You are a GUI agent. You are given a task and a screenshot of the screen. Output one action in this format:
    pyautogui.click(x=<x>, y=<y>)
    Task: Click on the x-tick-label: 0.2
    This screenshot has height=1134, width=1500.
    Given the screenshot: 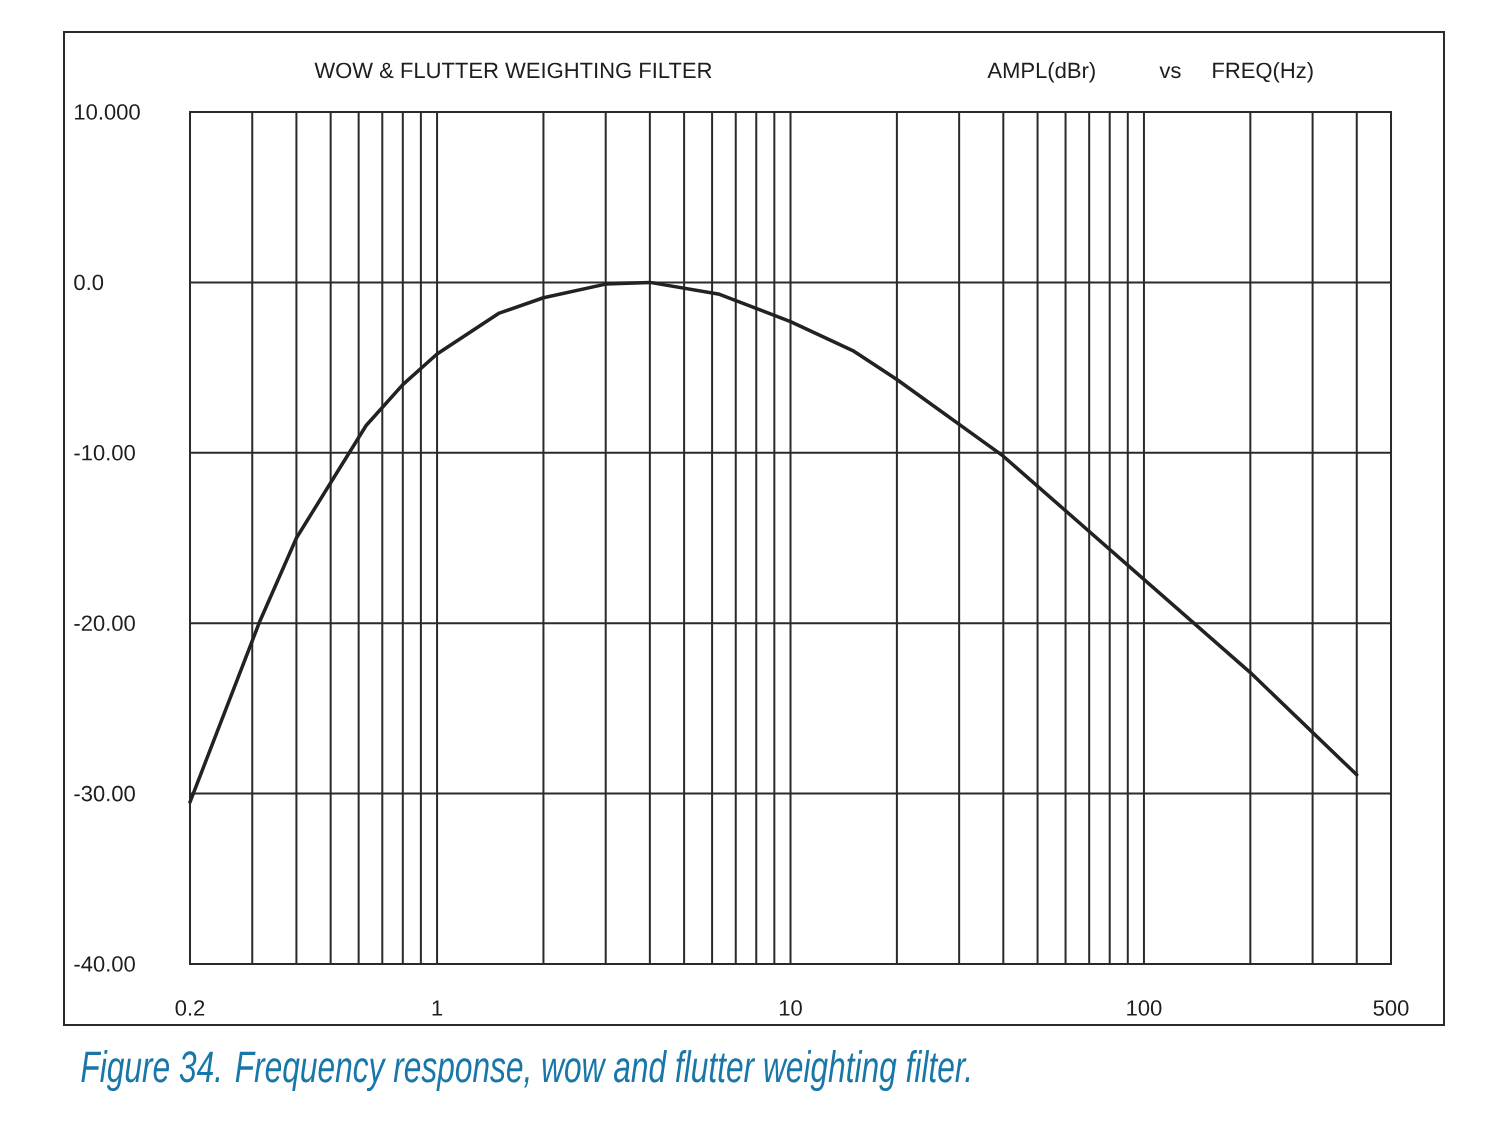 What is the action you would take?
    pyautogui.click(x=190, y=1008)
    